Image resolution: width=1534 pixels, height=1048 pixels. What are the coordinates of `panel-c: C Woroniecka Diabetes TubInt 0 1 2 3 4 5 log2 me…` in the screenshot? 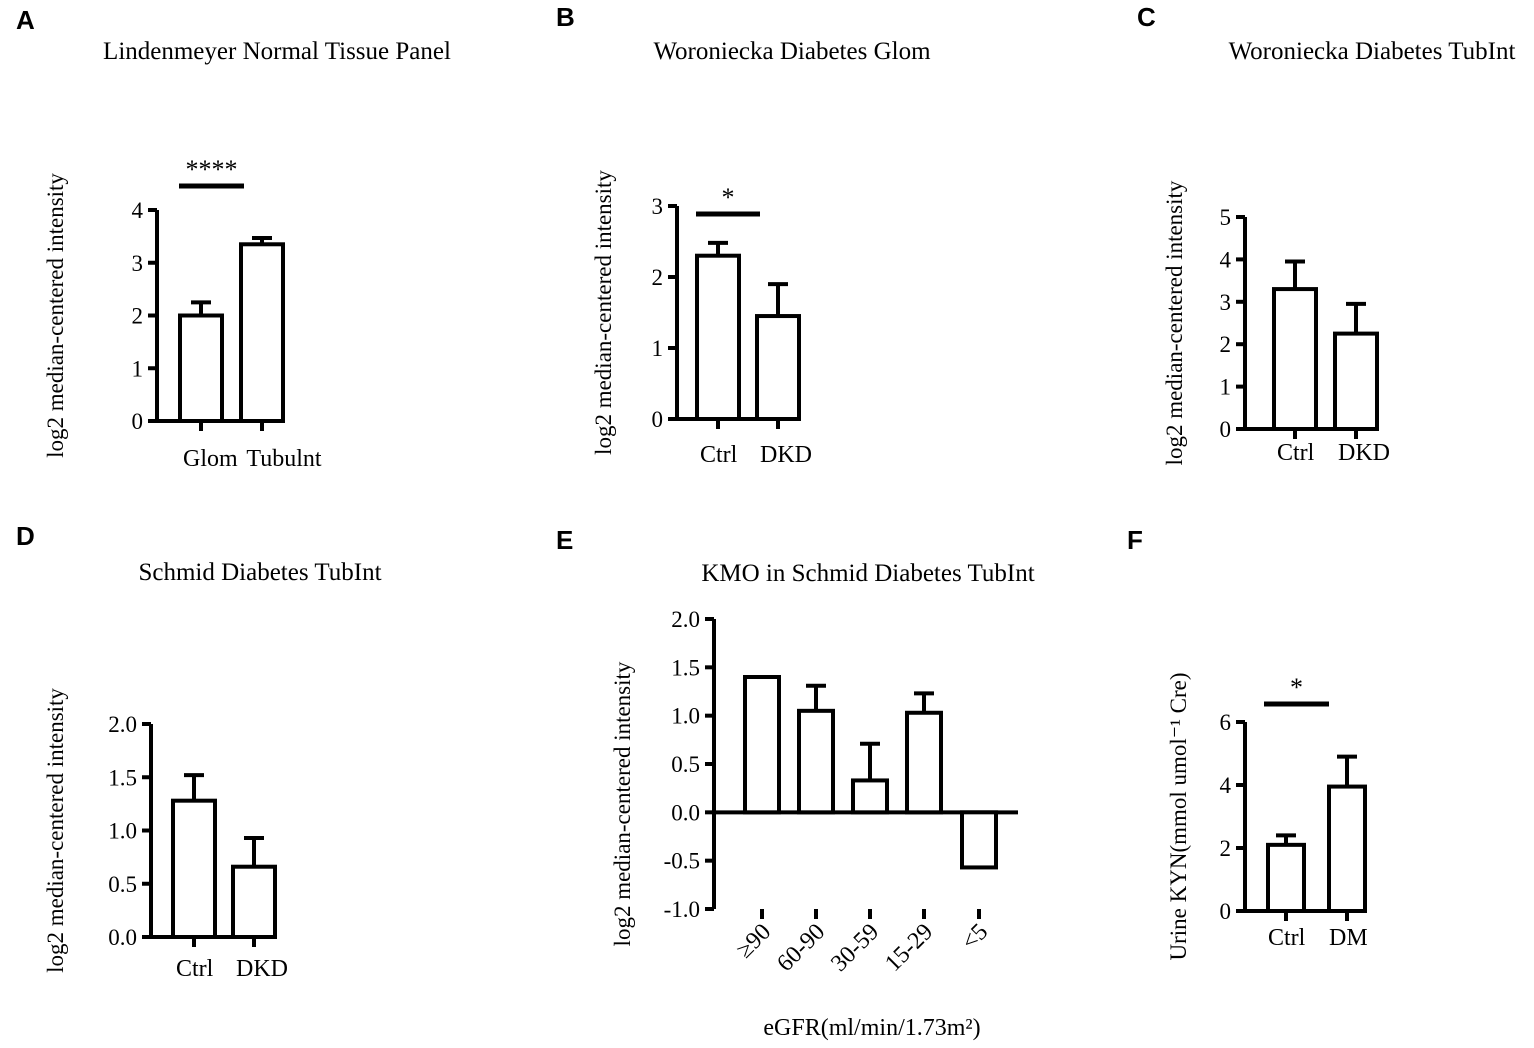 It's located at (1326, 234).